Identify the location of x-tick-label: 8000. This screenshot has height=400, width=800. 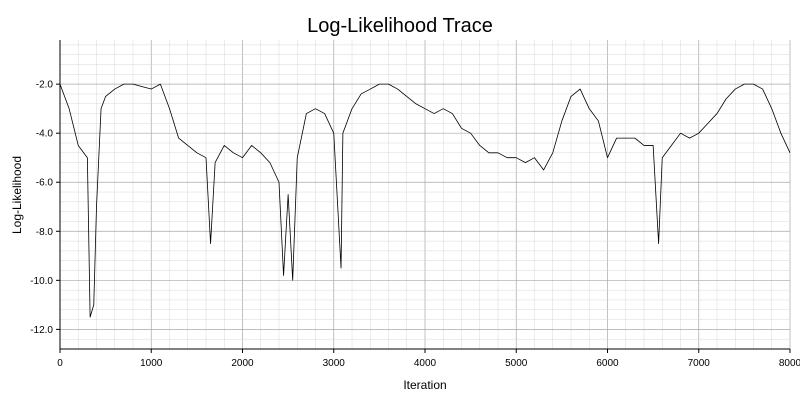
(789, 363).